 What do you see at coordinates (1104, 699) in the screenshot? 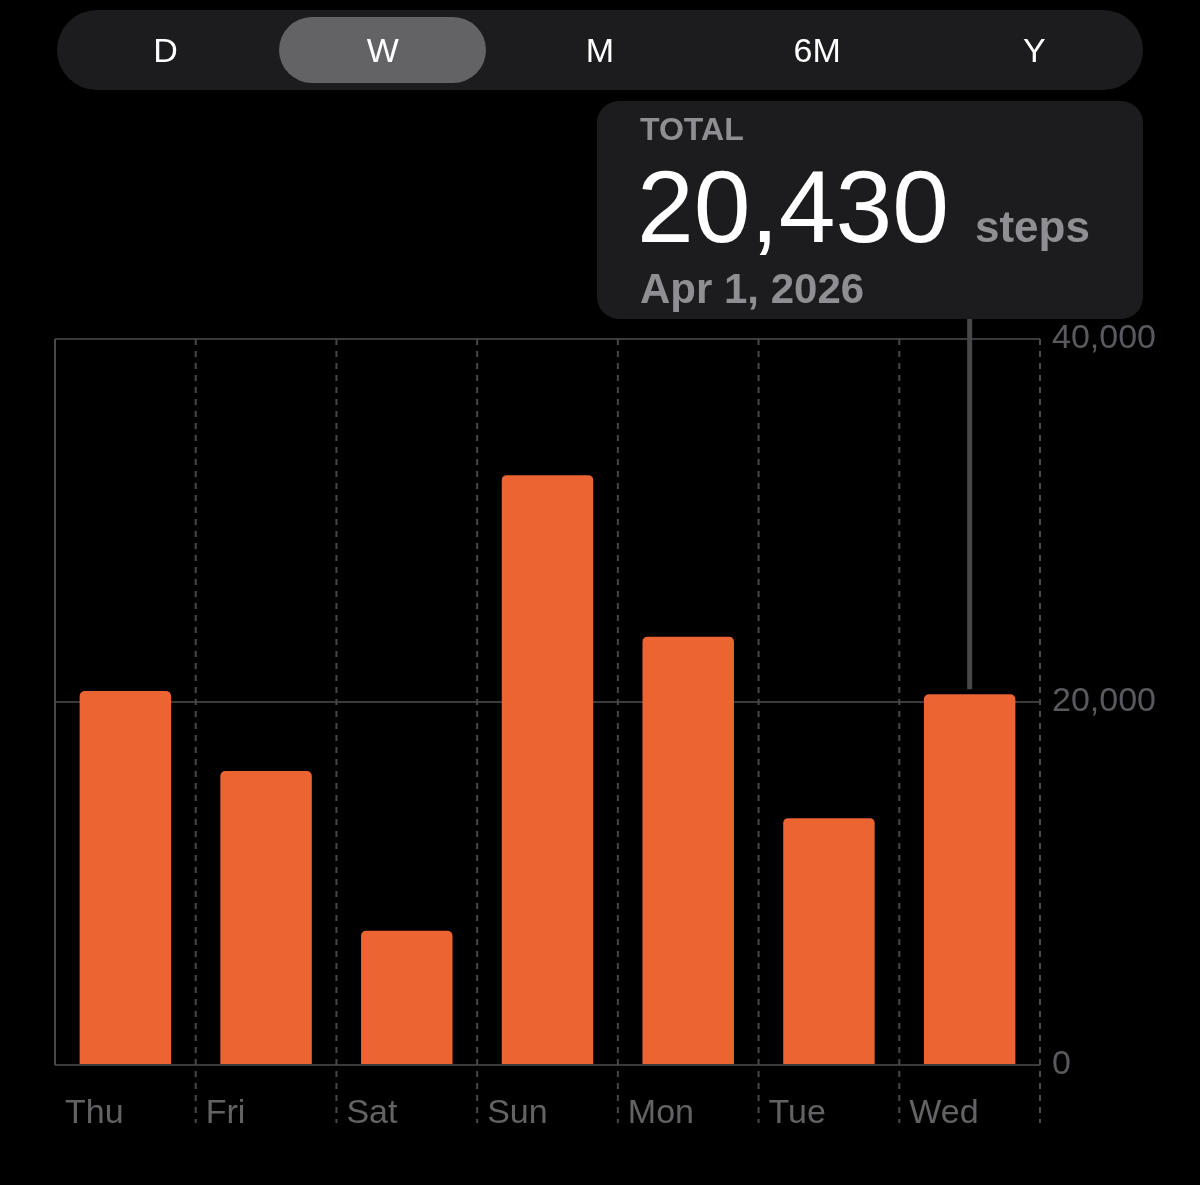
I see `y-tick-label: 20,000` at bounding box center [1104, 699].